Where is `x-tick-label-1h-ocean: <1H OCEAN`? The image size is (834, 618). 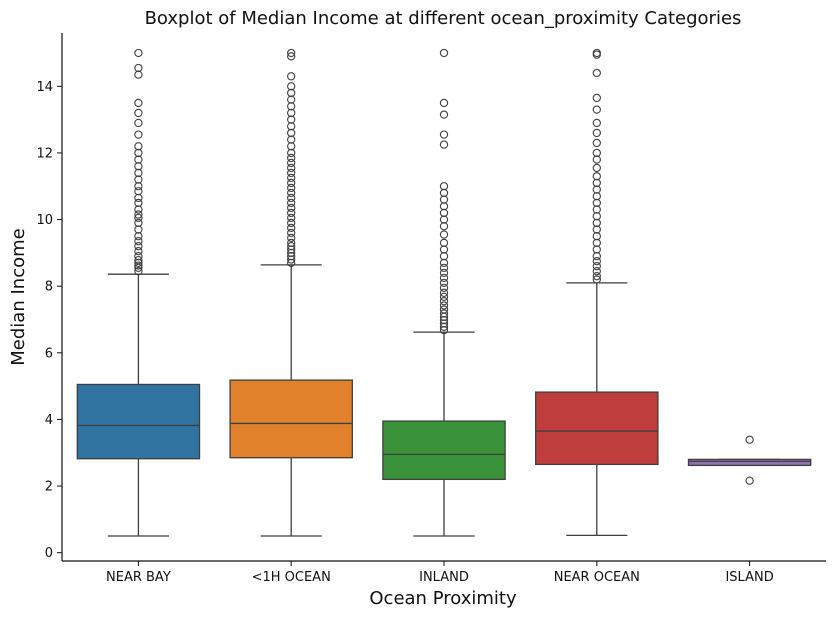
x-tick-label-1h-ocean: <1H OCEAN is located at coordinates (291, 577).